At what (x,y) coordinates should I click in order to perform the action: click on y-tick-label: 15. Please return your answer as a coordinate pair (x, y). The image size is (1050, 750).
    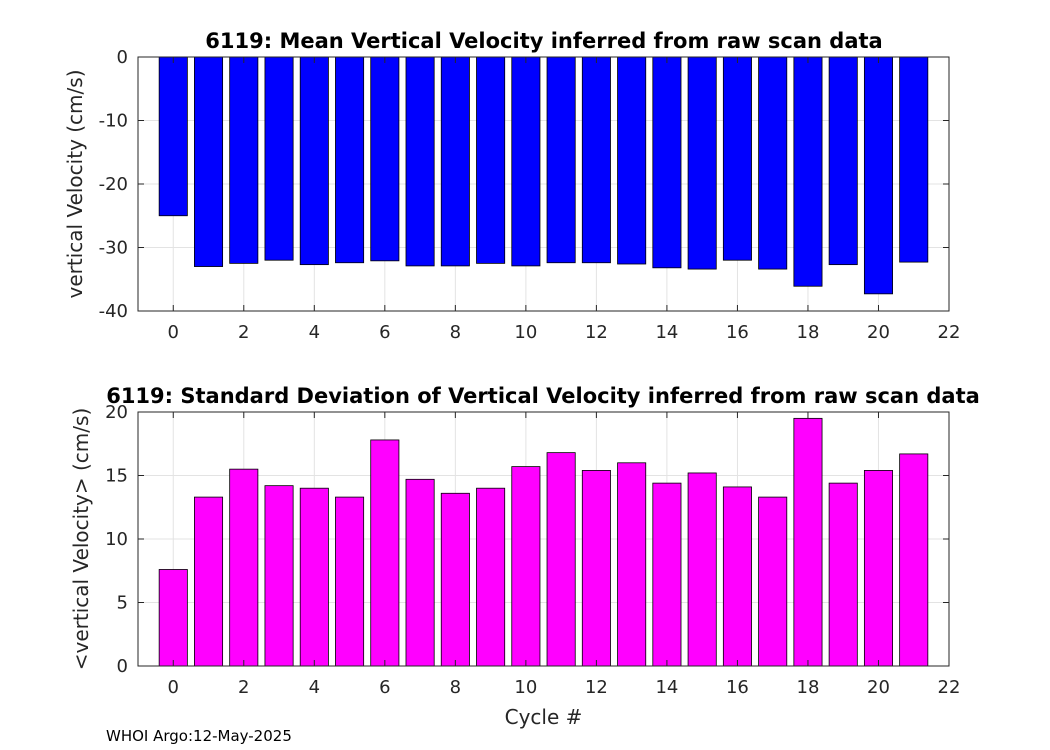
    Looking at the image, I should click on (116, 476).